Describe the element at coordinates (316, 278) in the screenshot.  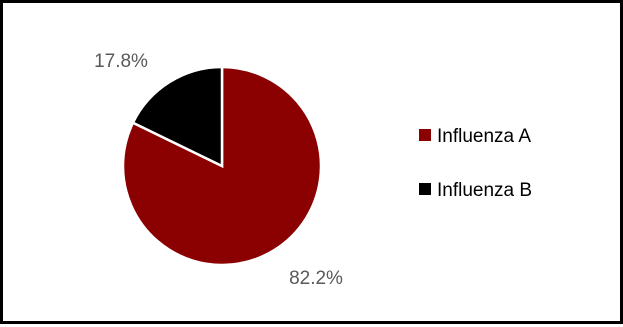
I see `data-label-influenza-a: 82.2%` at that location.